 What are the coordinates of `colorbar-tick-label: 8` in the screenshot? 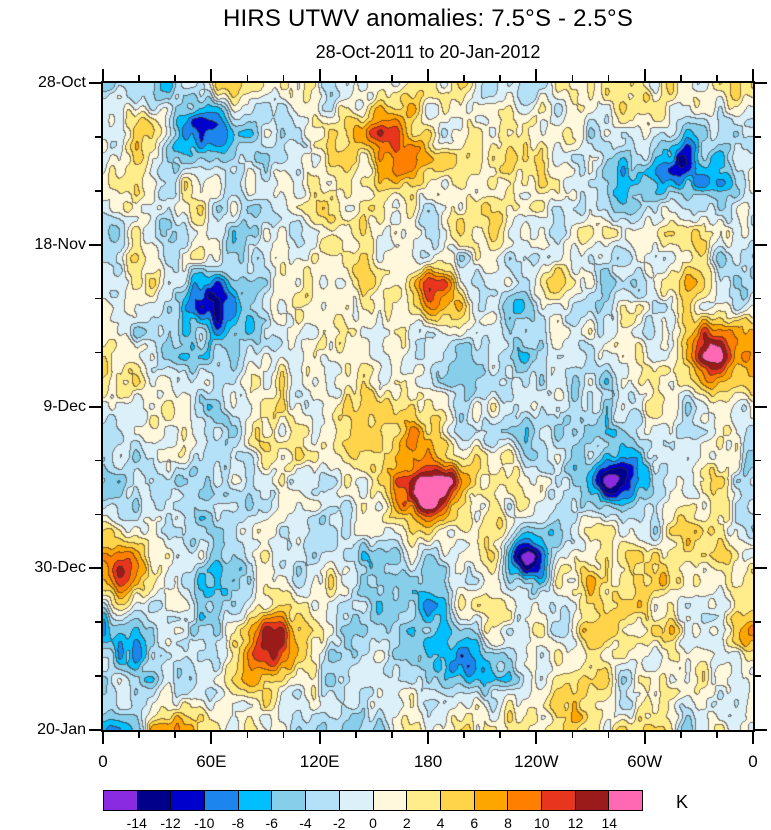 It's located at (508, 822).